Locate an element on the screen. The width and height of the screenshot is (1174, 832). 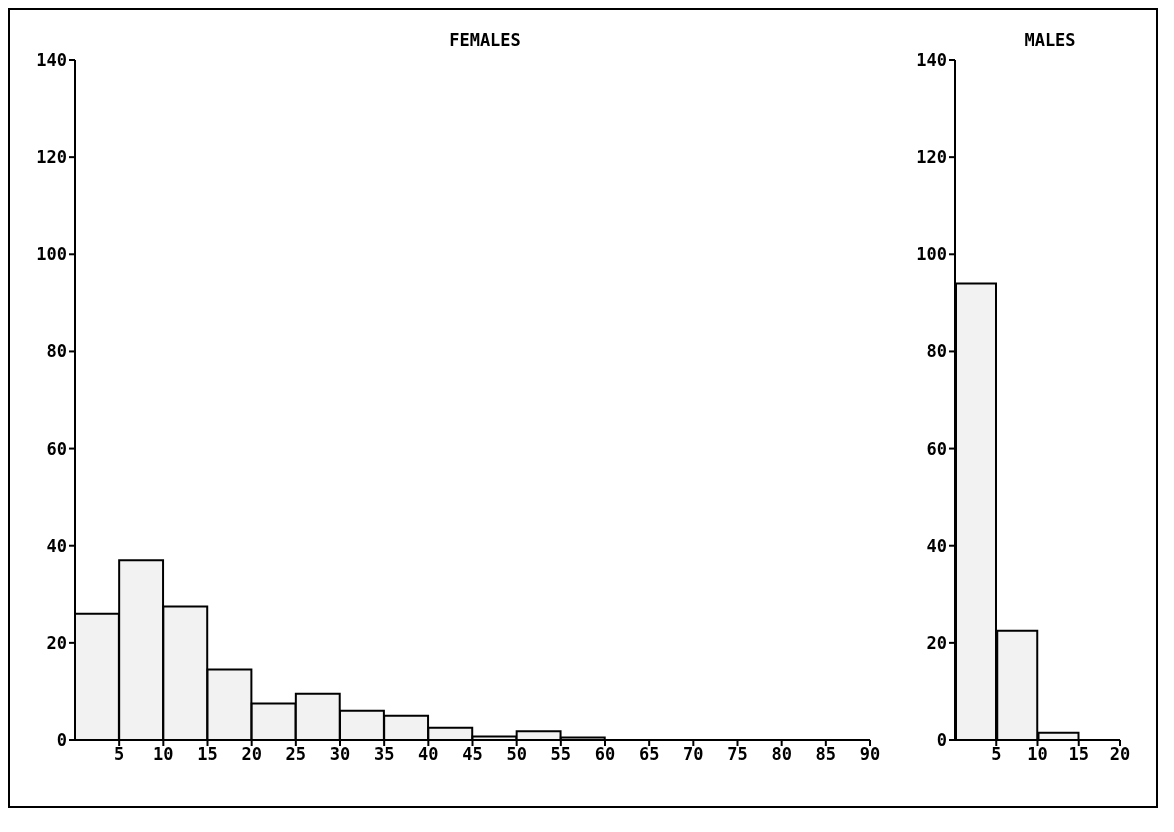
x-tick-label: 65 is located at coordinates (649, 754).